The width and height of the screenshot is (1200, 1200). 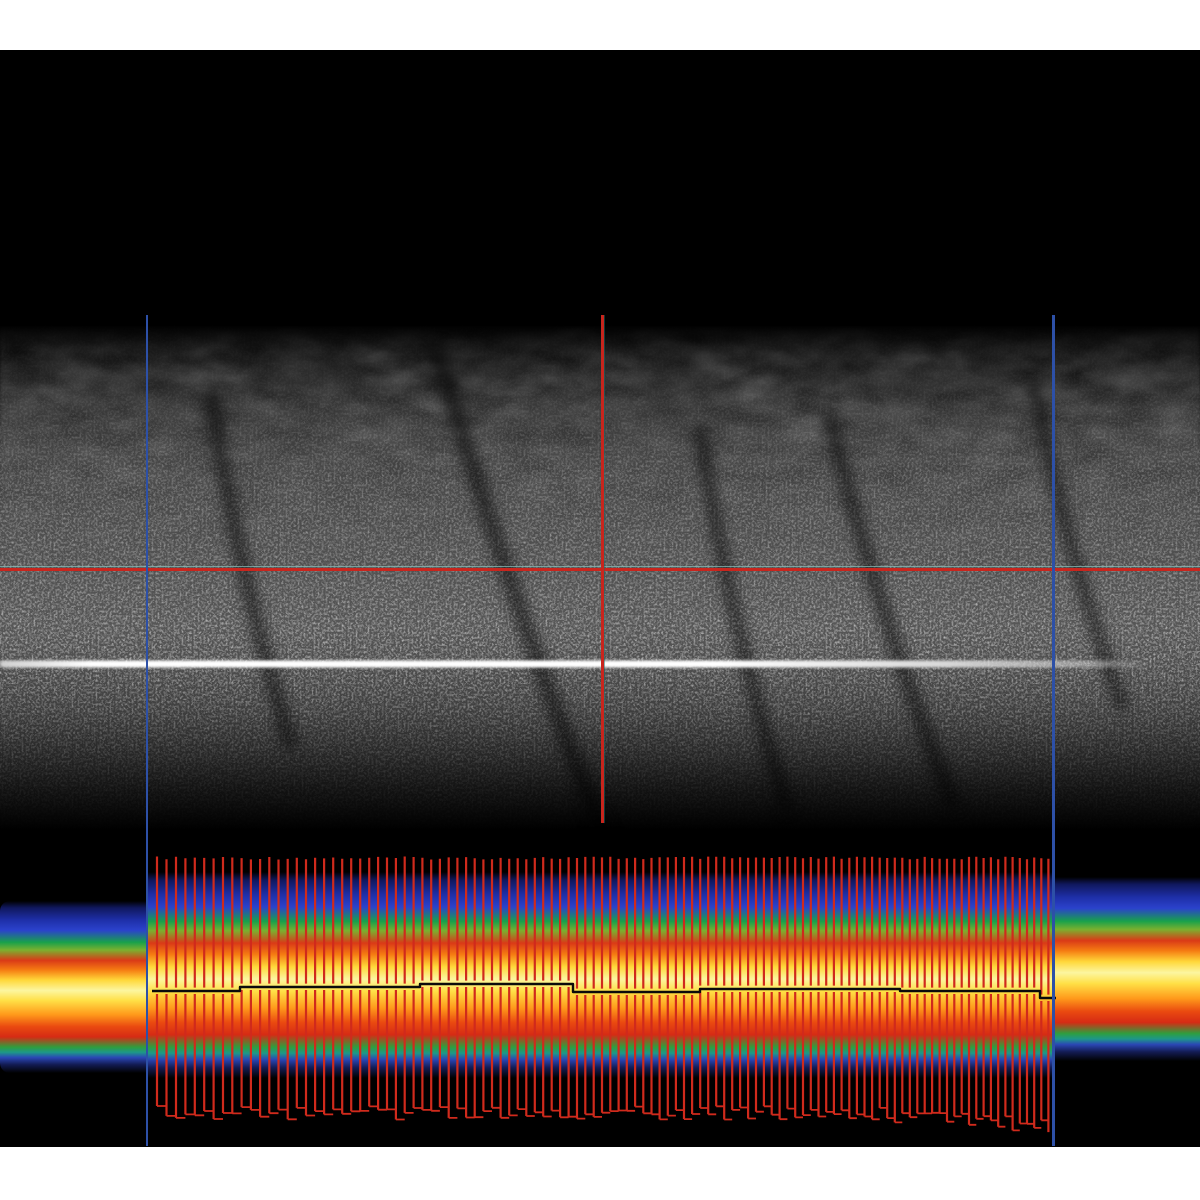 I want to click on crosshair-vertical, so click(x=602, y=569).